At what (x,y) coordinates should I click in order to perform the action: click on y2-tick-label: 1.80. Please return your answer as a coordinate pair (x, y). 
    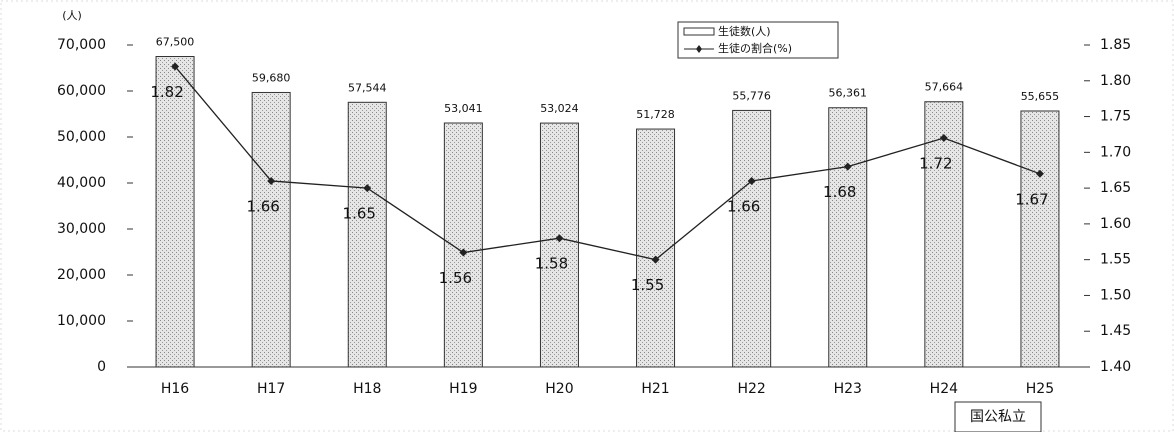
    Looking at the image, I should click on (1115, 81).